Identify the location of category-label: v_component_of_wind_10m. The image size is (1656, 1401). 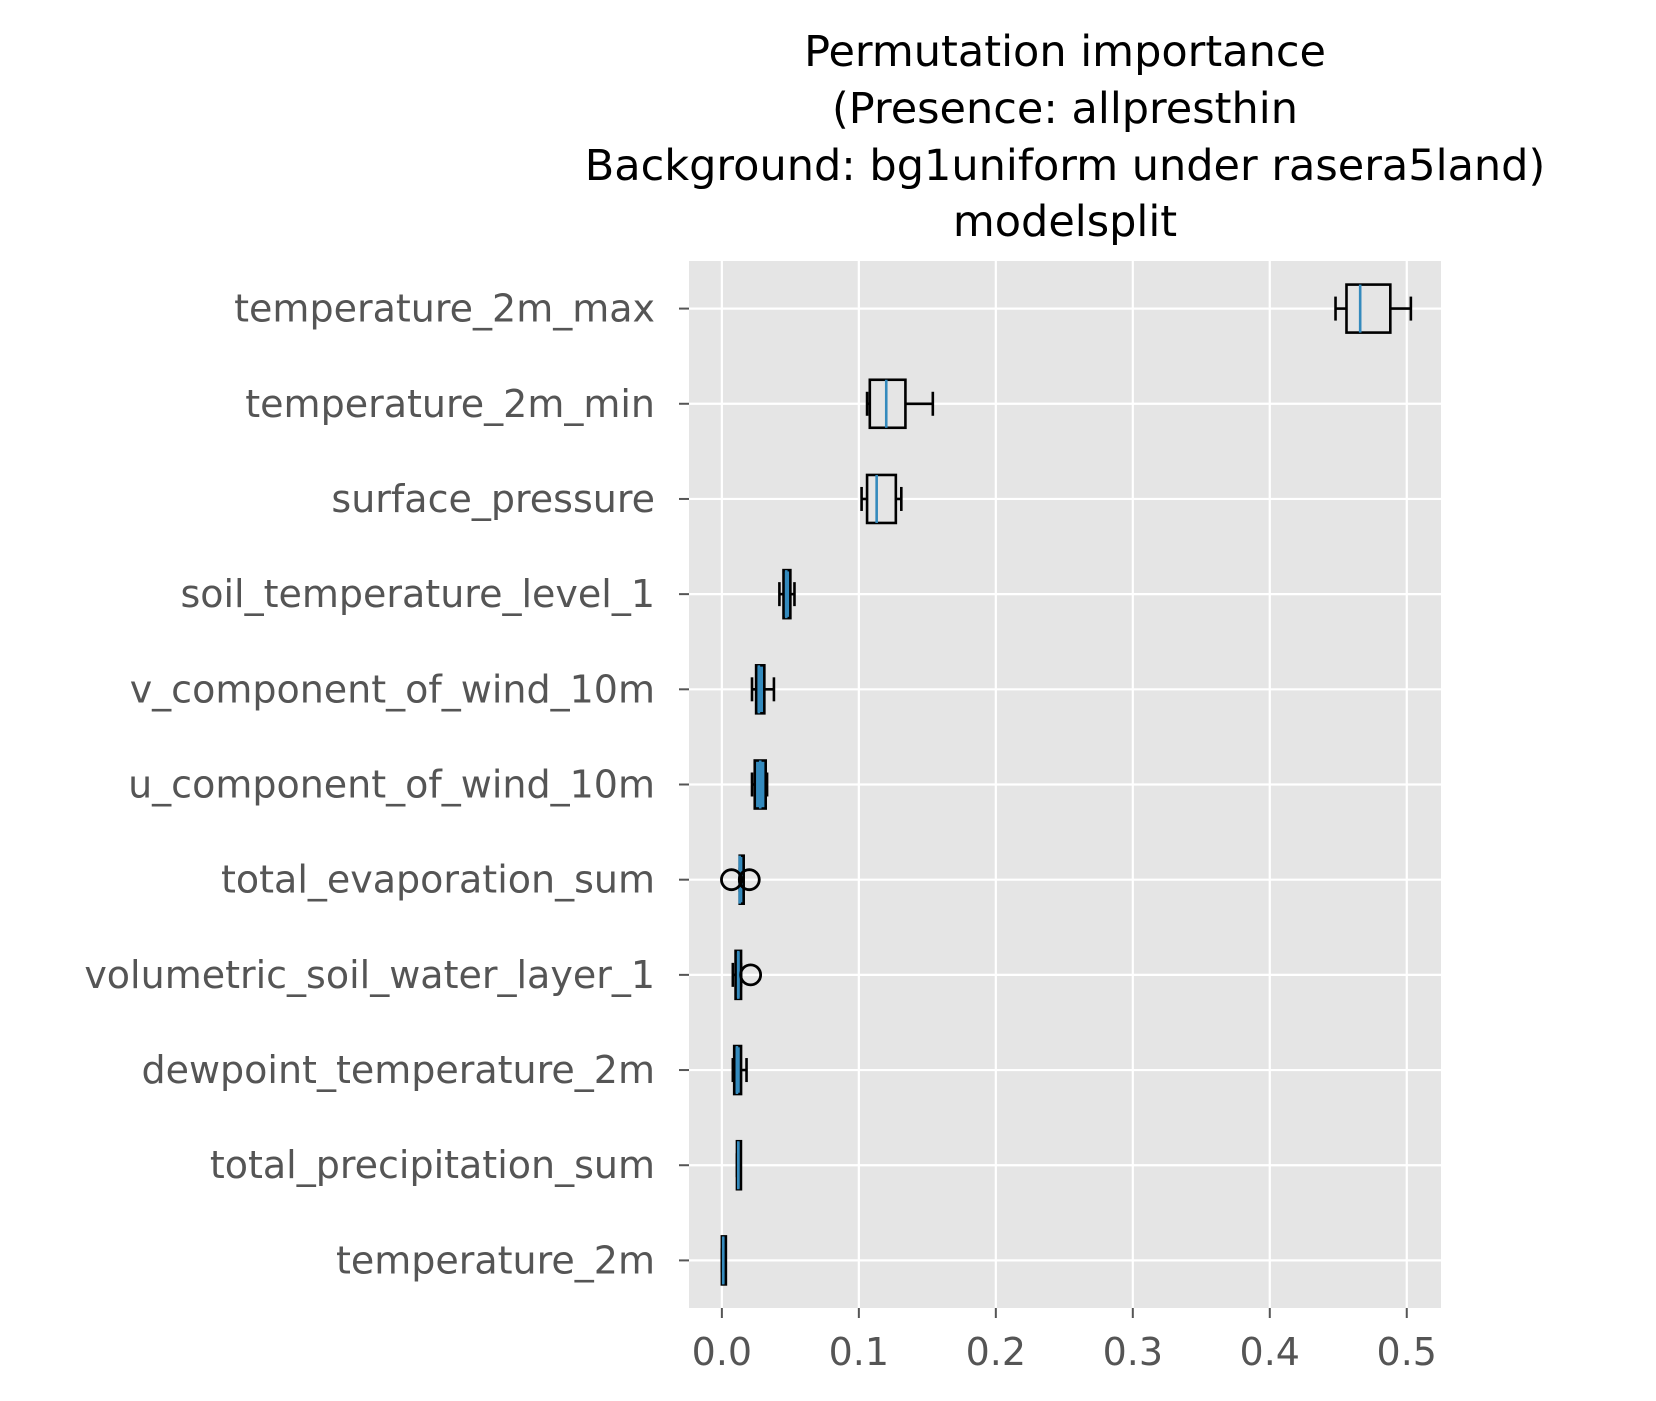
(392, 689).